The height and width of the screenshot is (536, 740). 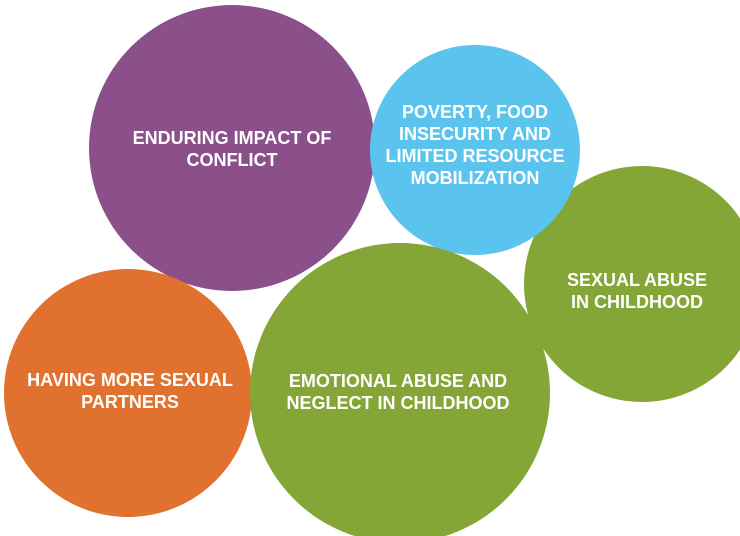 What do you see at coordinates (474, 156) in the screenshot?
I see `bubble-label: LIMITED RESOURCE` at bounding box center [474, 156].